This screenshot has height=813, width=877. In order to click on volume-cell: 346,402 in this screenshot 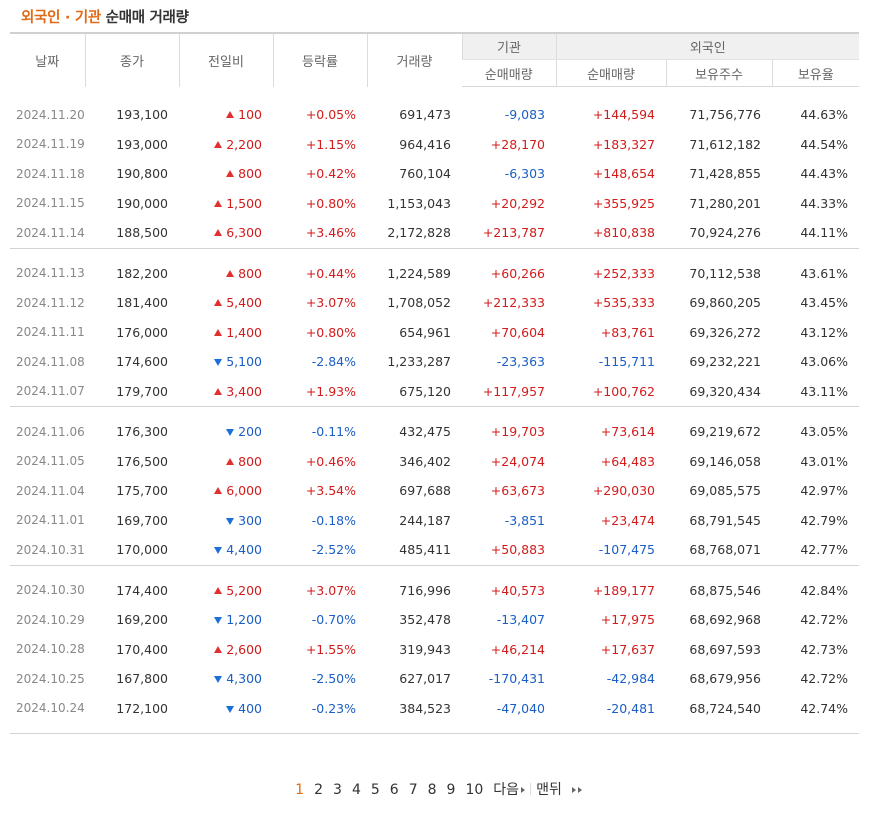, I will do `click(425, 461)`.